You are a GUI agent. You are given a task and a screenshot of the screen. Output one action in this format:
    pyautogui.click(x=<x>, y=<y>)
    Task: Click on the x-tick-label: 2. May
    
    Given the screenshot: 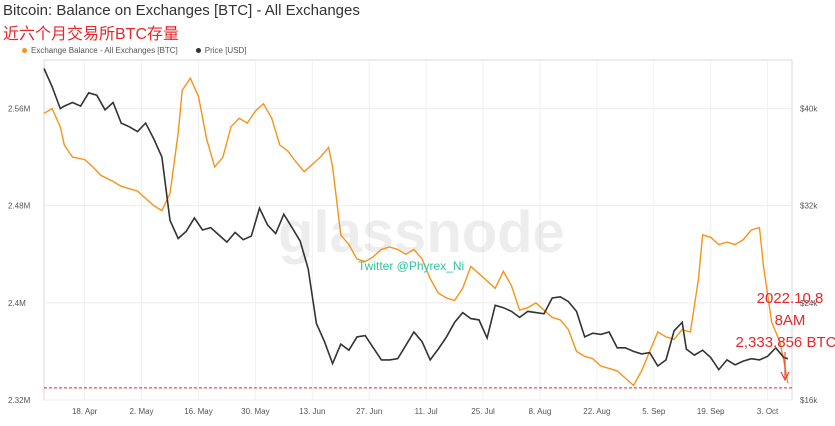 What is the action you would take?
    pyautogui.click(x=142, y=411)
    